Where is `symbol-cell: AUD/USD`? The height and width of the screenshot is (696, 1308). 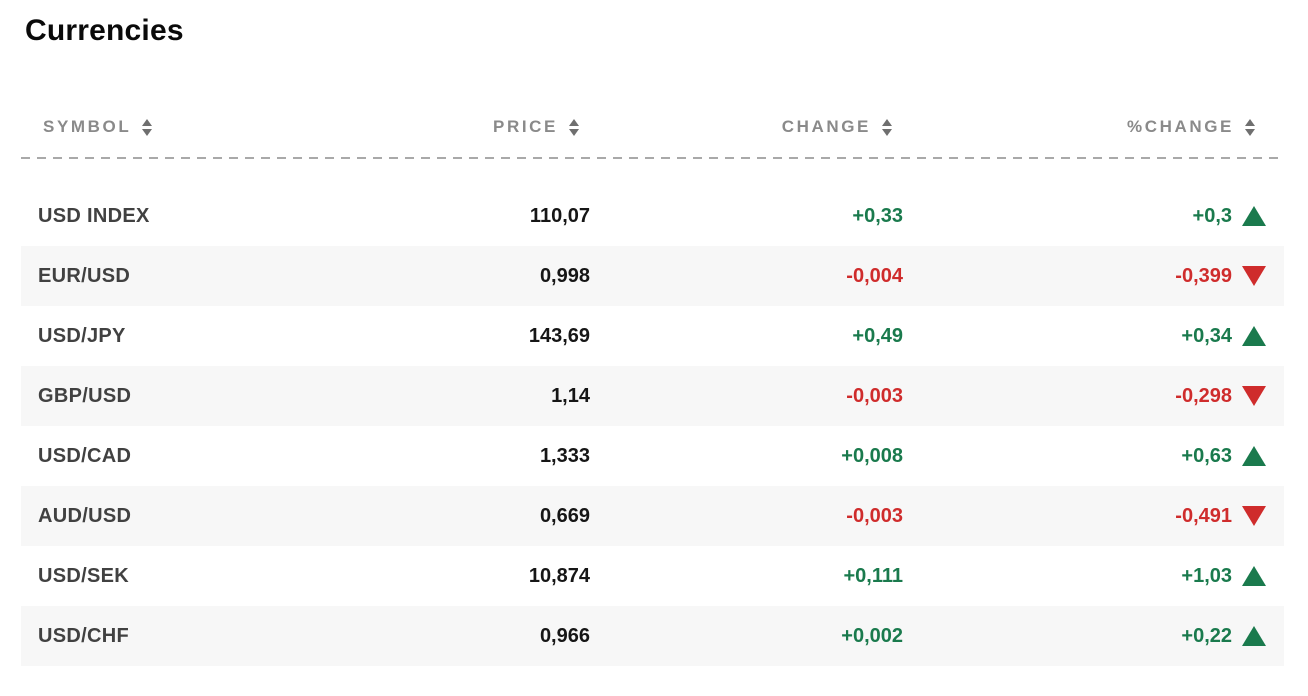
symbol-cell: AUD/USD is located at coordinates (85, 515).